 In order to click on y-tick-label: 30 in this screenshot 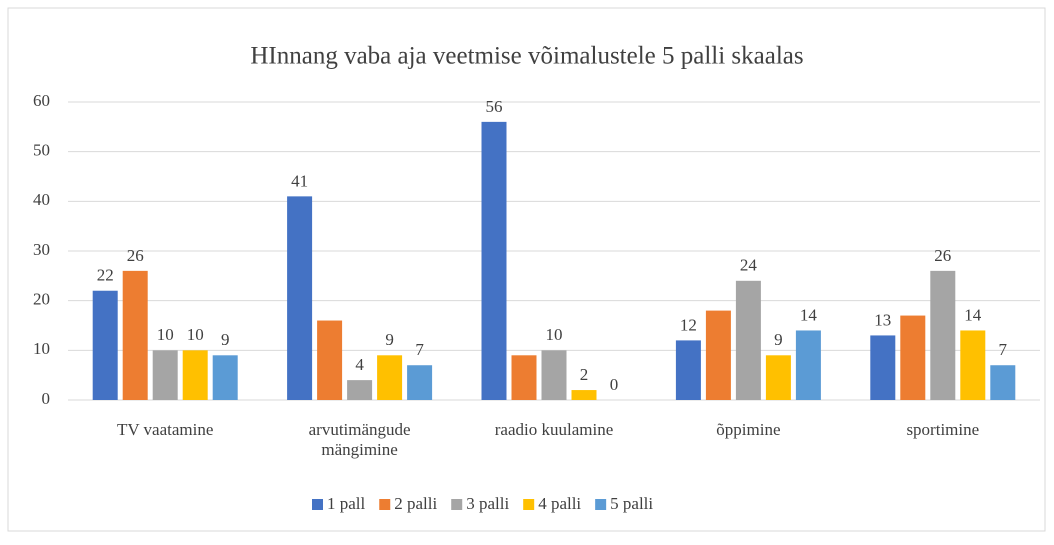, I will do `click(41, 249)`.